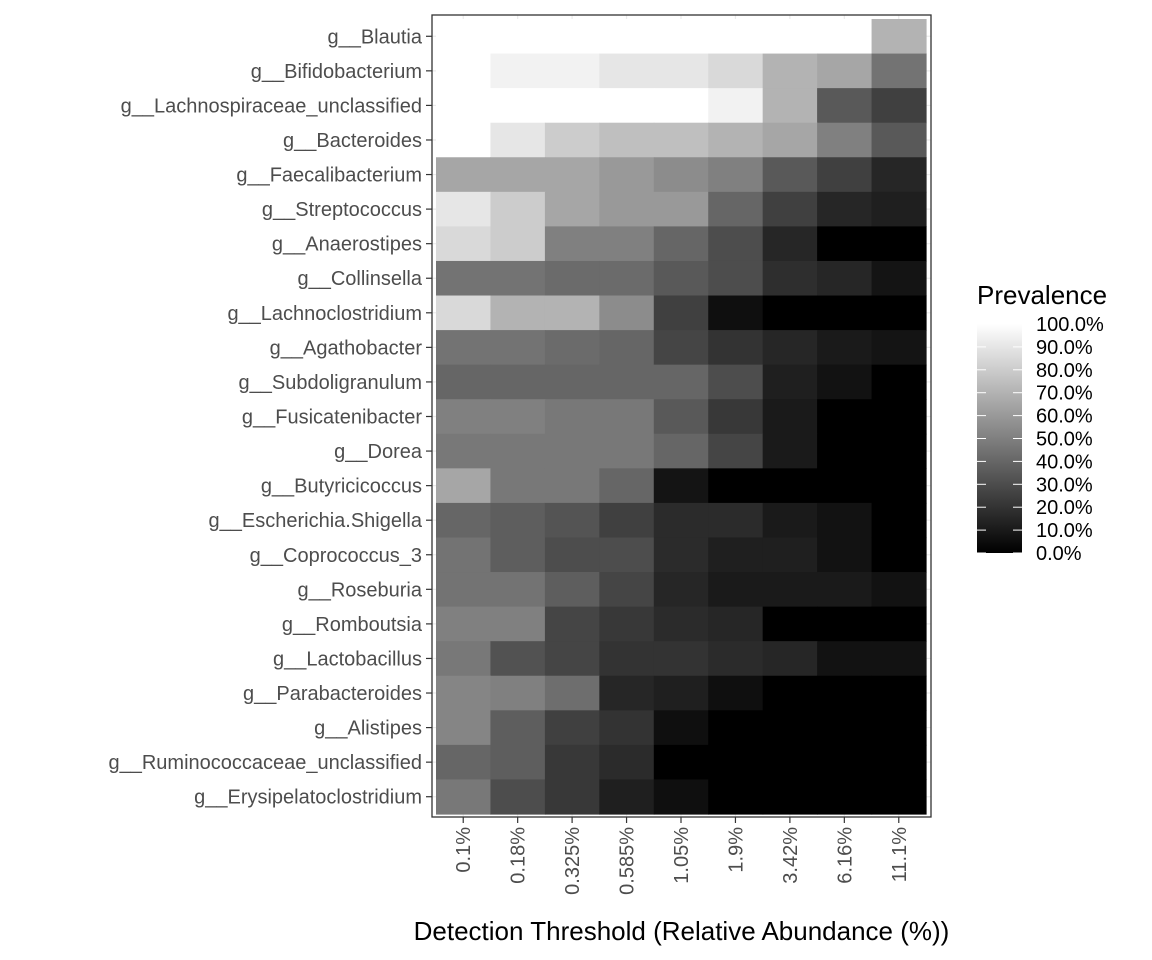 This screenshot has width=1152, height=960. I want to click on legend-tick-label: 80.0%, so click(1064, 371).